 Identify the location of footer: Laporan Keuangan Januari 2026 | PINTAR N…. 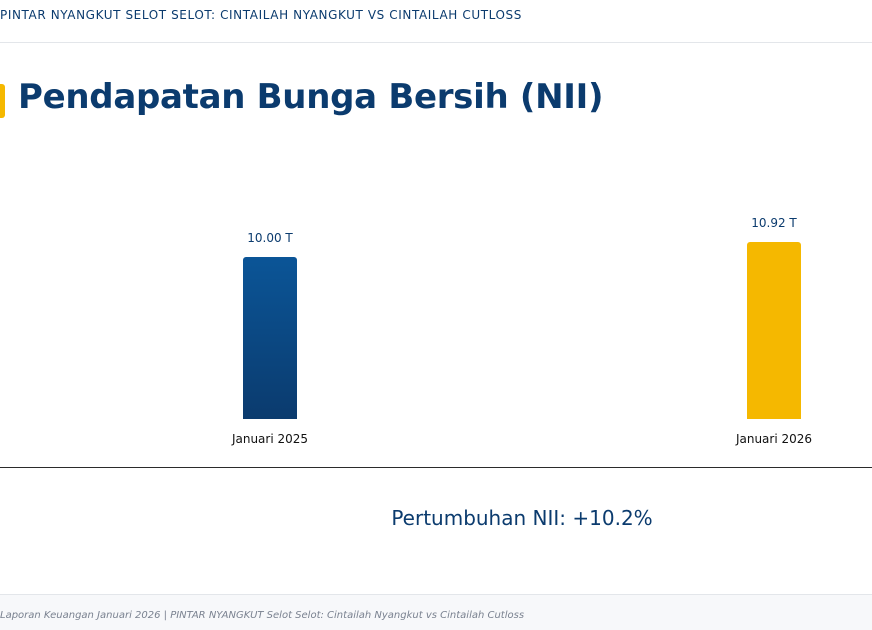
(436, 612).